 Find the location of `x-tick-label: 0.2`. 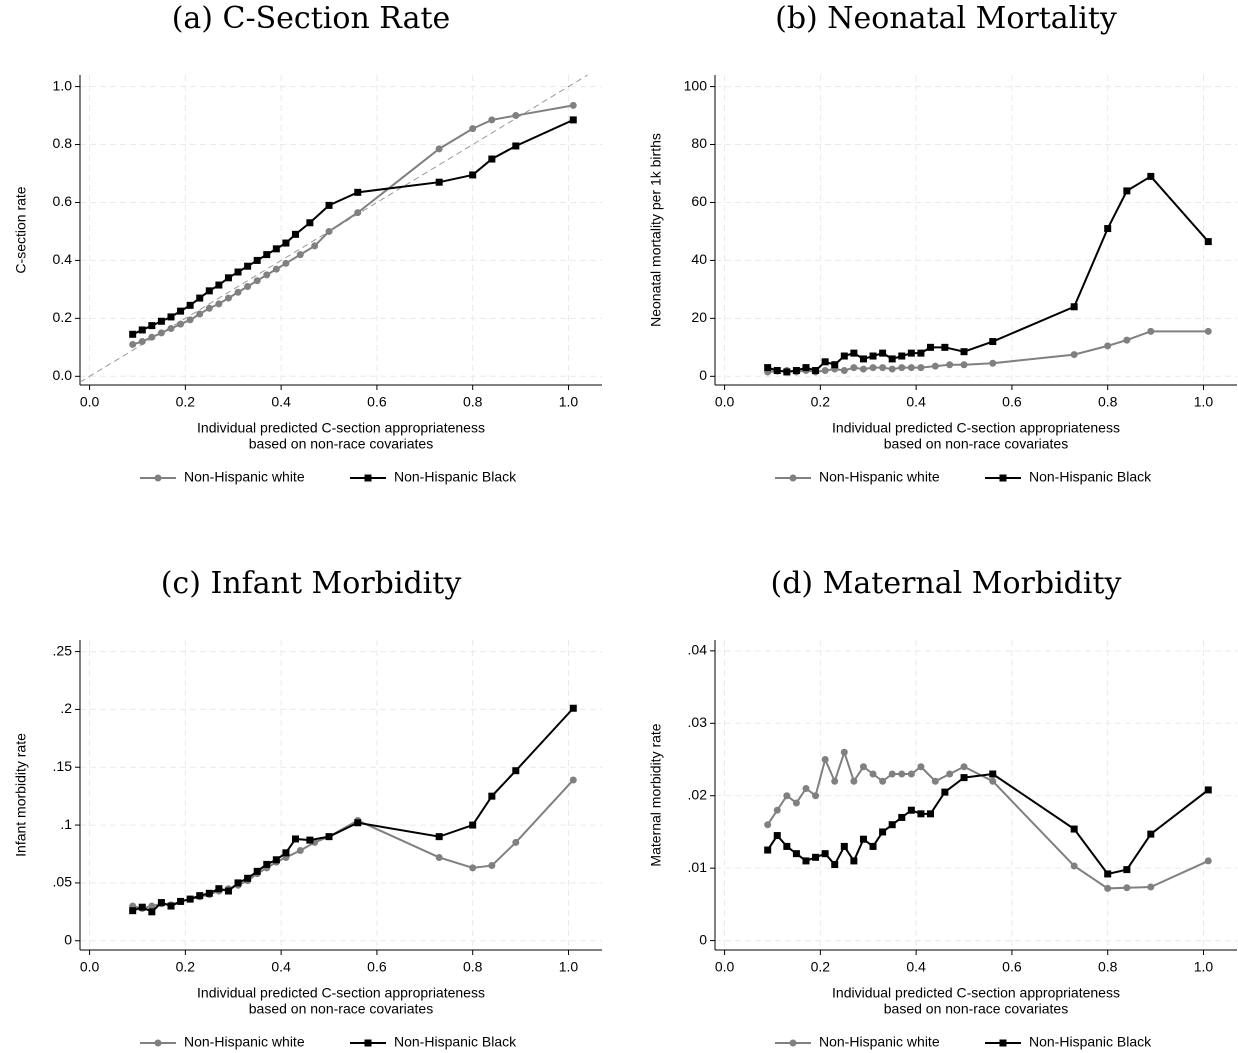

x-tick-label: 0.2 is located at coordinates (821, 967).